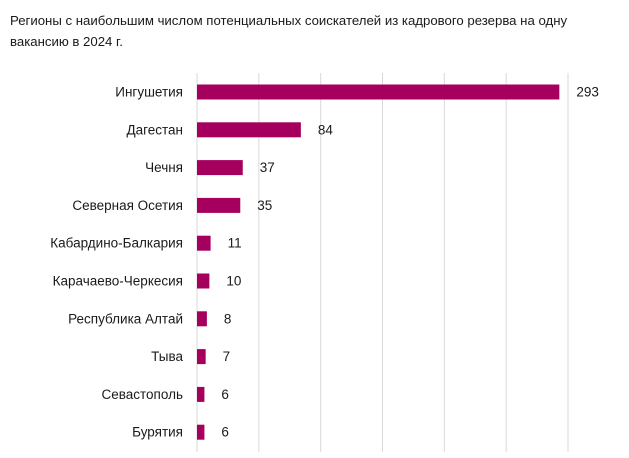  What do you see at coordinates (118, 281) in the screenshot?
I see `category-label: Карачаево-Черкесия` at bounding box center [118, 281].